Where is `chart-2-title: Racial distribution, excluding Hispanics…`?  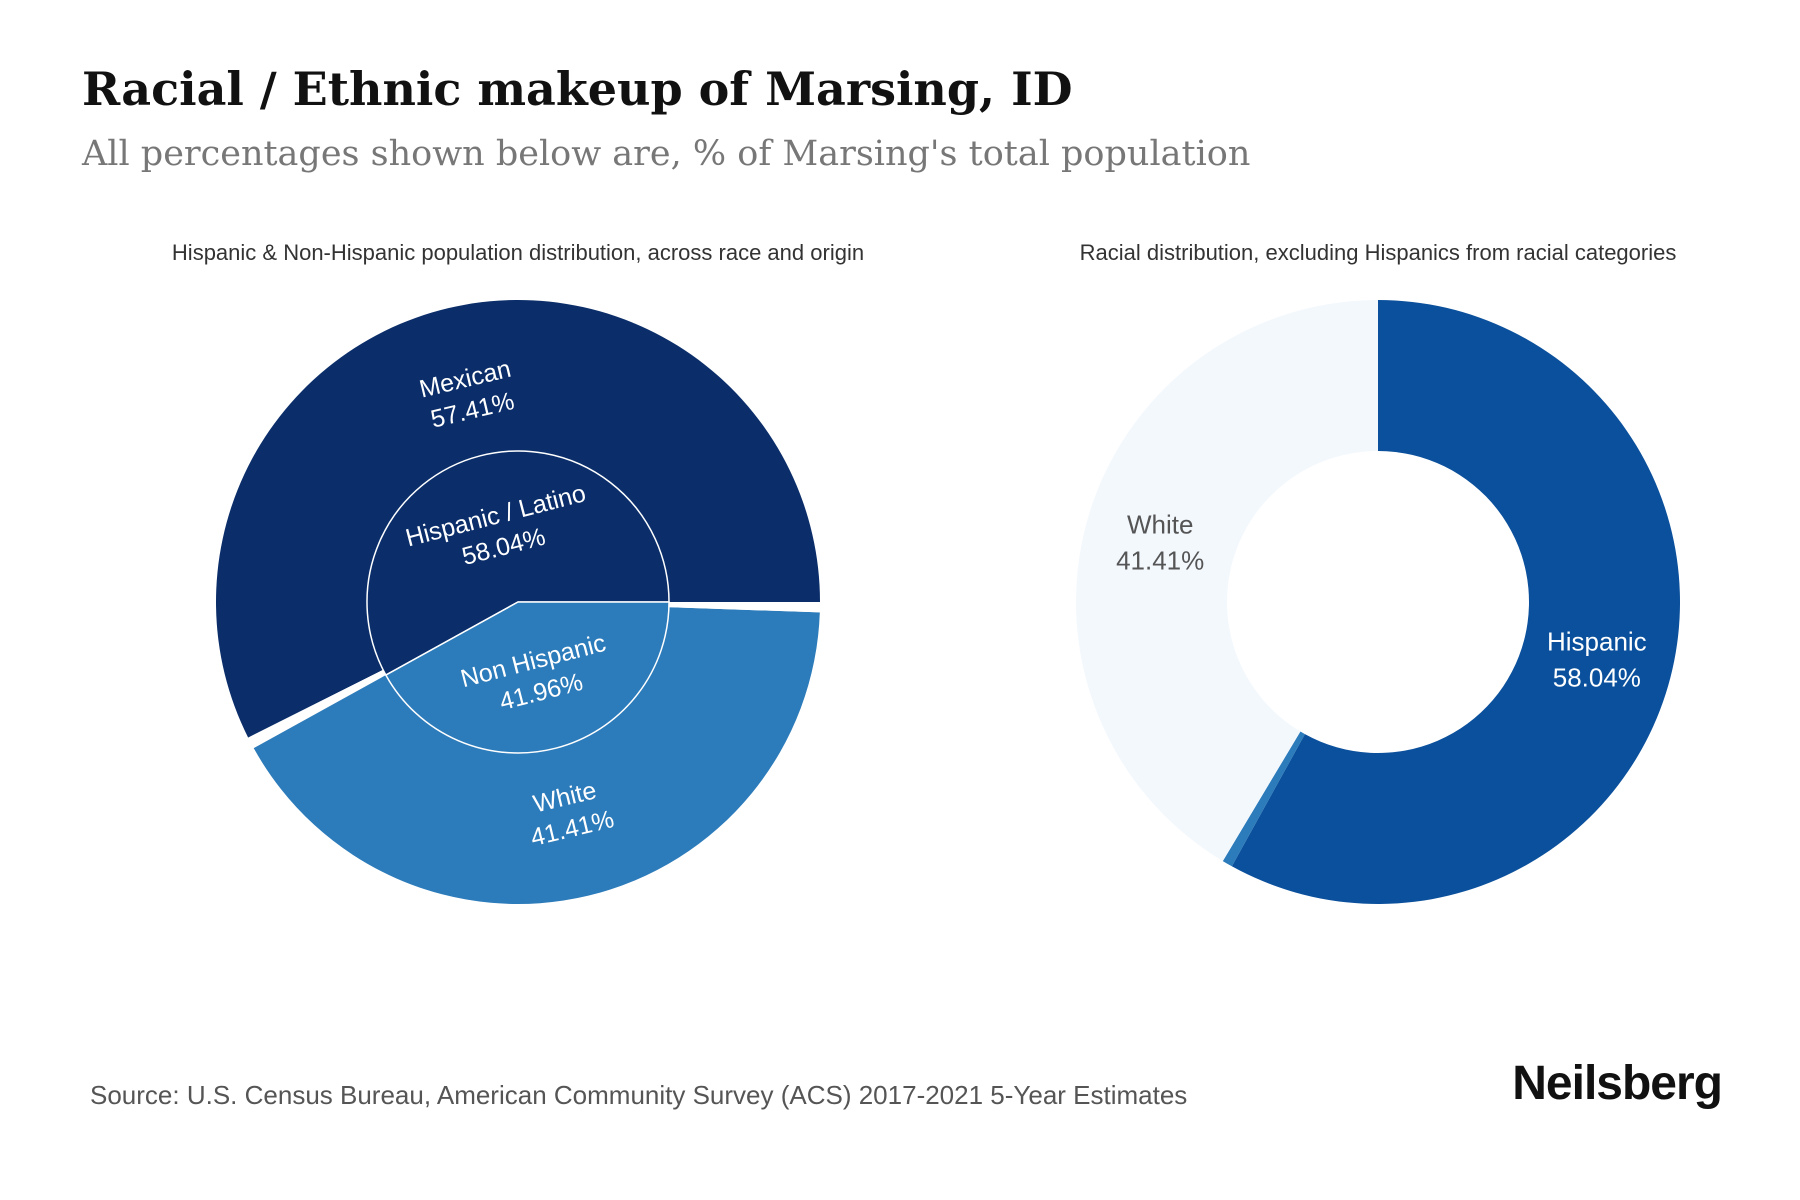 chart-2-title: Racial distribution, excluding Hispanics… is located at coordinates (1378, 252).